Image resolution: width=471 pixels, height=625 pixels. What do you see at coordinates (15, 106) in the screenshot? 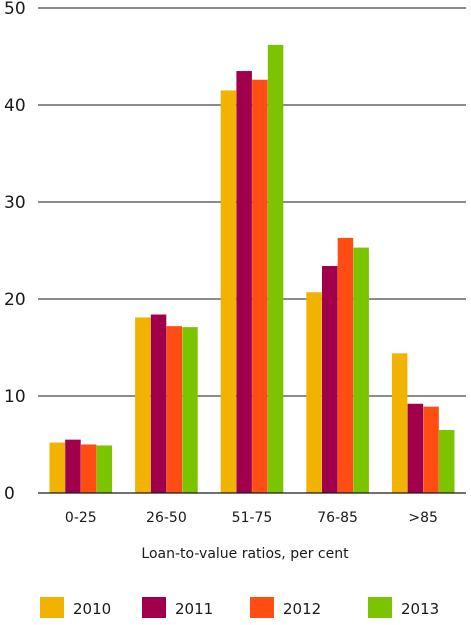
I see `y-tick-label: 40` at bounding box center [15, 106].